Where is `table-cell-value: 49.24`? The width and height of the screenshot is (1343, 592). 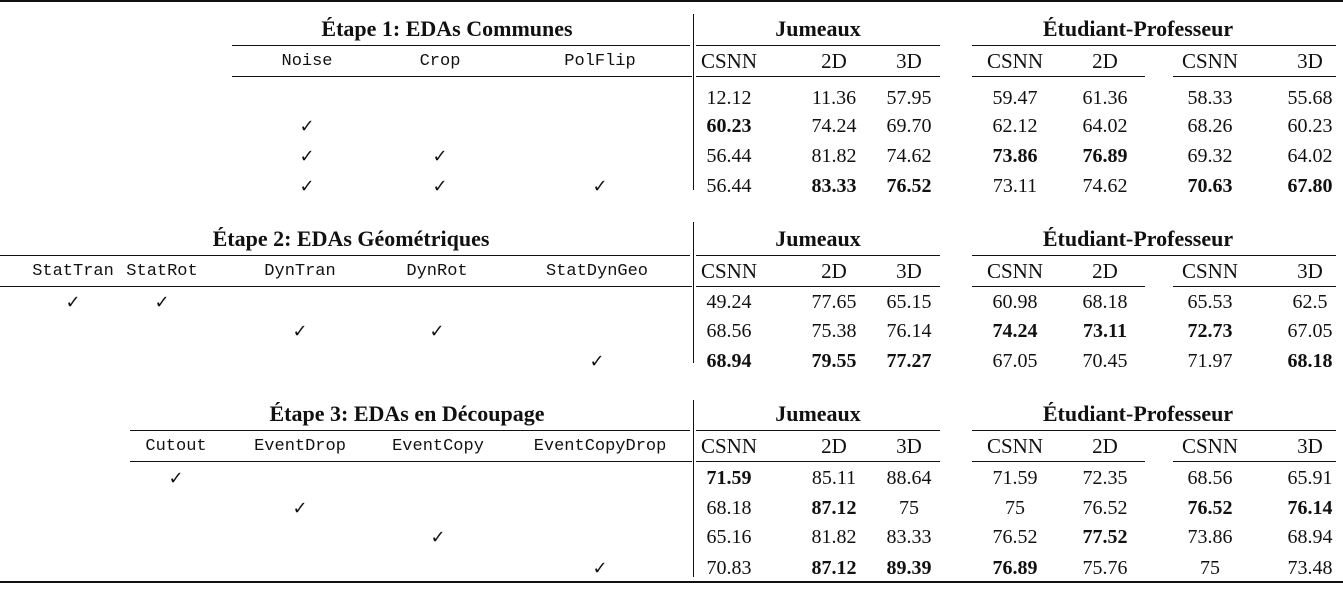
table-cell-value: 49.24 is located at coordinates (729, 302).